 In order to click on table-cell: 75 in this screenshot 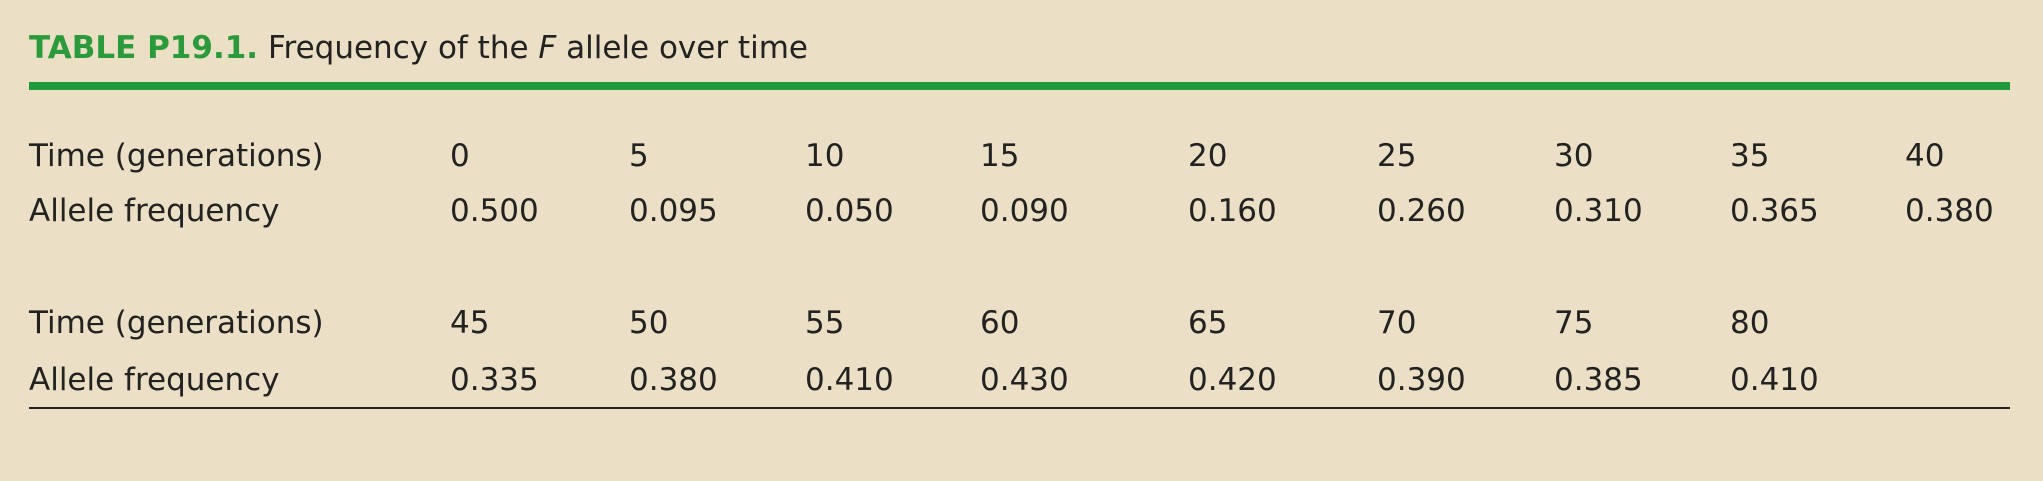, I will do `click(1574, 323)`.